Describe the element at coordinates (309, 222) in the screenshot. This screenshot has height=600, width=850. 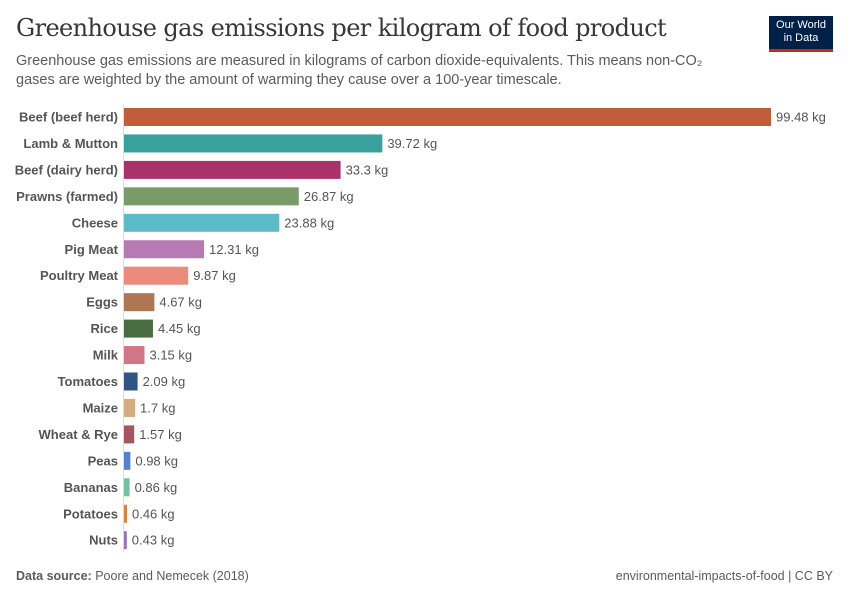
I see `value-label: 23.88 kg` at that location.